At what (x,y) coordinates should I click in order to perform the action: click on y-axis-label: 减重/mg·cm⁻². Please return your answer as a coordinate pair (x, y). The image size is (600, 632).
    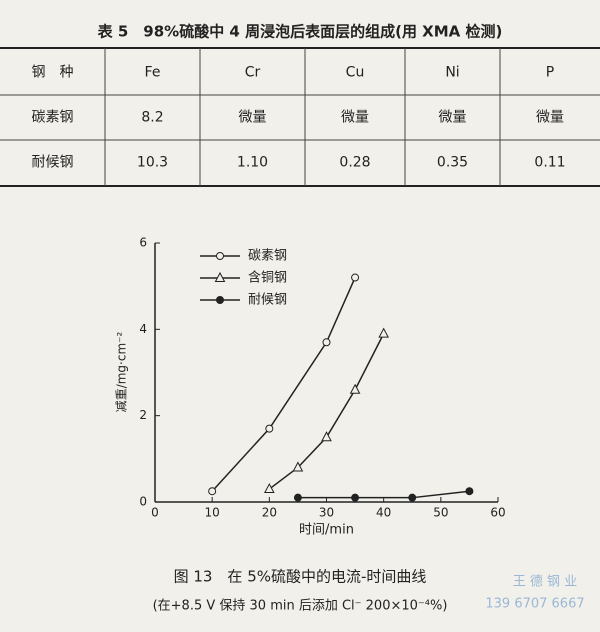
    Looking at the image, I should click on (122, 372).